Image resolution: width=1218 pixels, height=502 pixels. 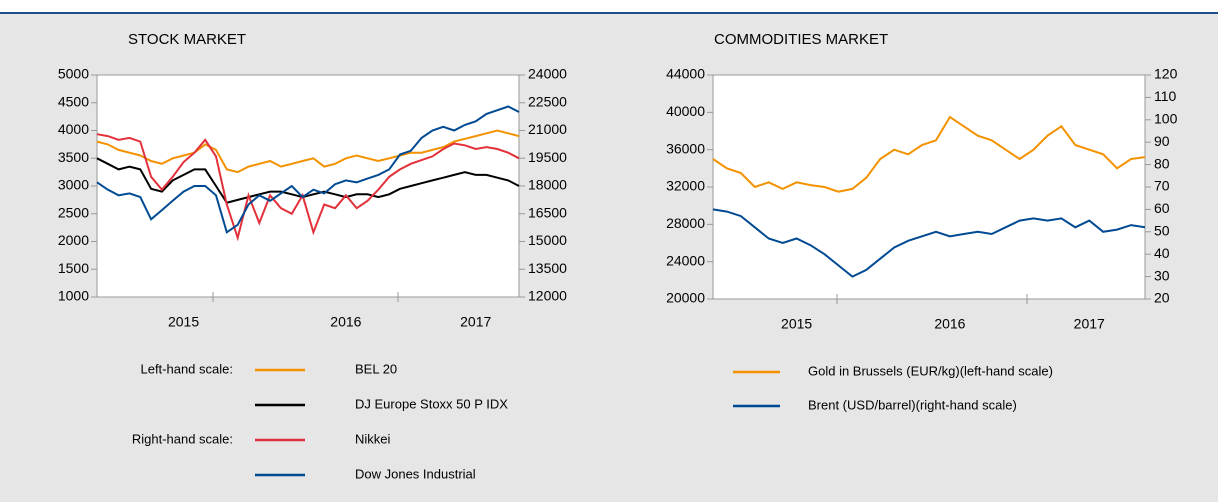 What do you see at coordinates (1162, 253) in the screenshot?
I see `y2-tick-label: 40` at bounding box center [1162, 253].